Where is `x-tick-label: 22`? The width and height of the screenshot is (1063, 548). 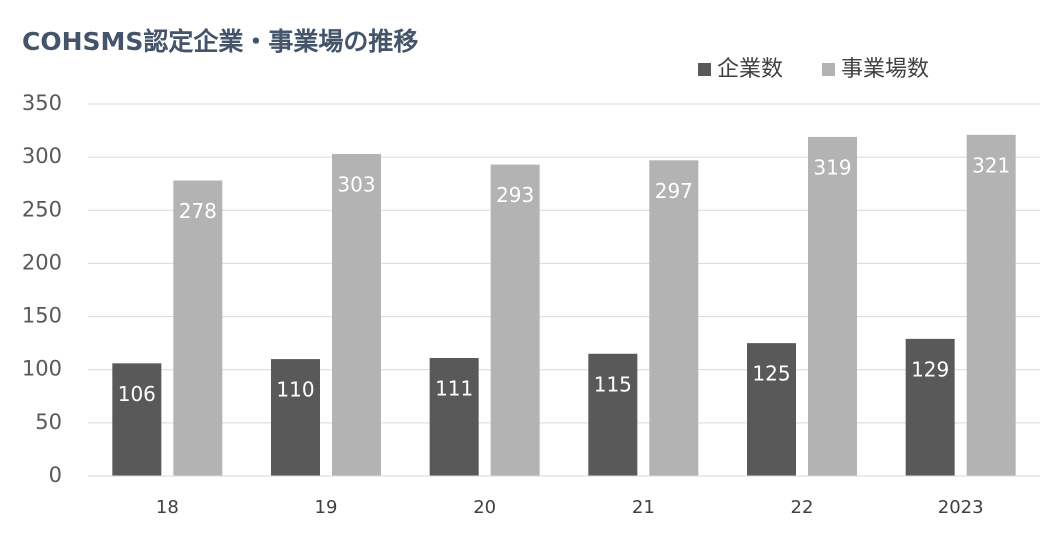
x-tick-label: 22 is located at coordinates (802, 507).